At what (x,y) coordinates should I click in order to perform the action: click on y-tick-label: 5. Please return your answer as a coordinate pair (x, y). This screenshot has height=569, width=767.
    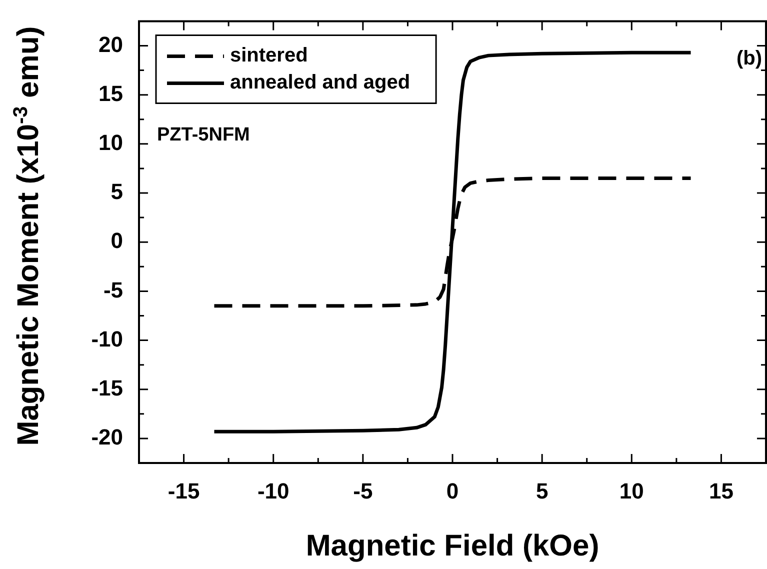
    Looking at the image, I should click on (116, 191).